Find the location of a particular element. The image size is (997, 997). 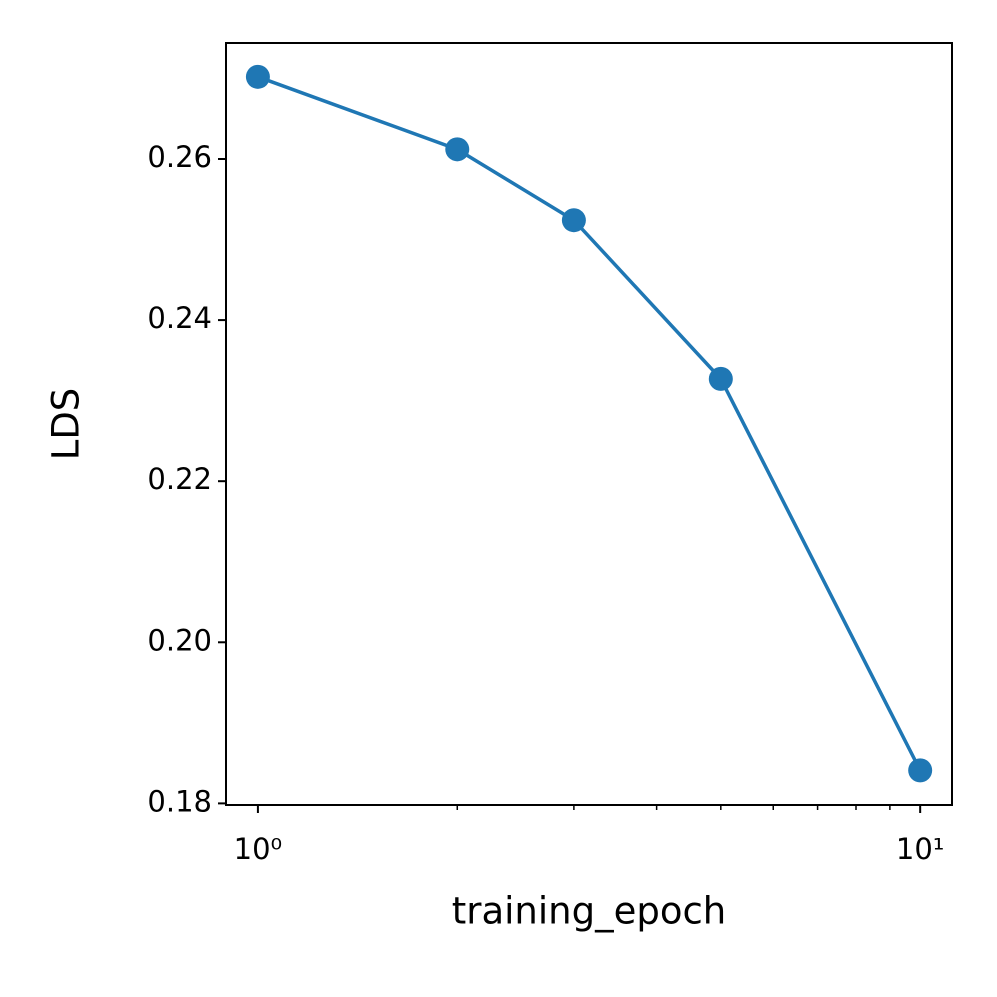

x-tick-label: 10⁰ is located at coordinates (258, 849).